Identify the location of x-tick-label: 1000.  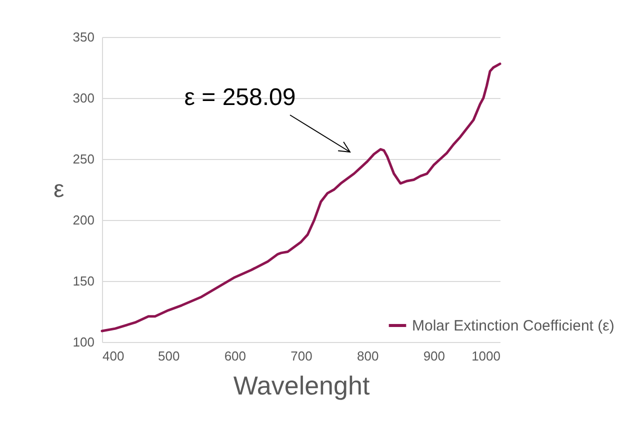
(486, 356).